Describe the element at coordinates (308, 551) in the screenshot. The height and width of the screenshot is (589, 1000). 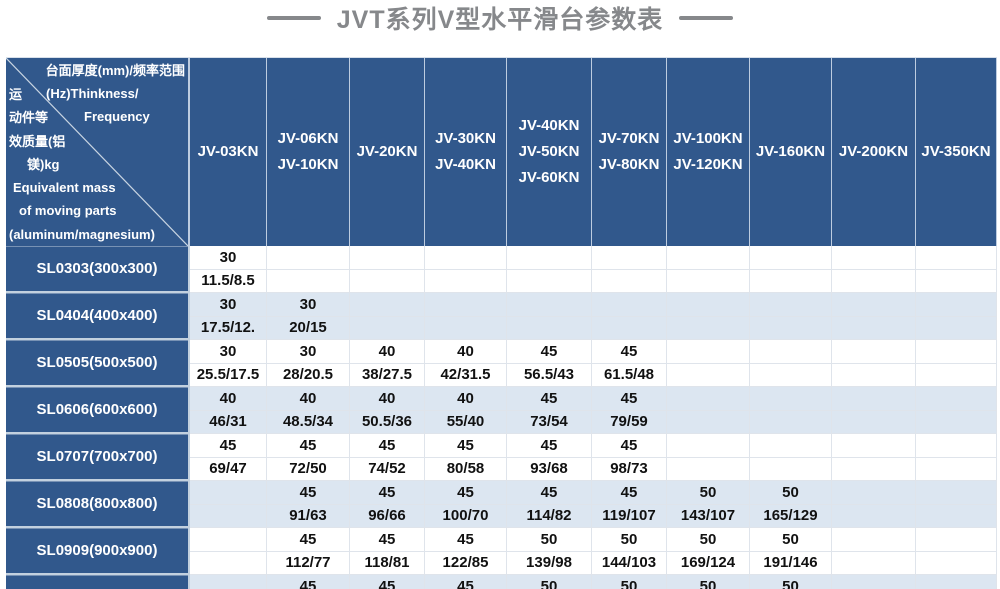
I see `data-cell: 45 112/77` at that location.